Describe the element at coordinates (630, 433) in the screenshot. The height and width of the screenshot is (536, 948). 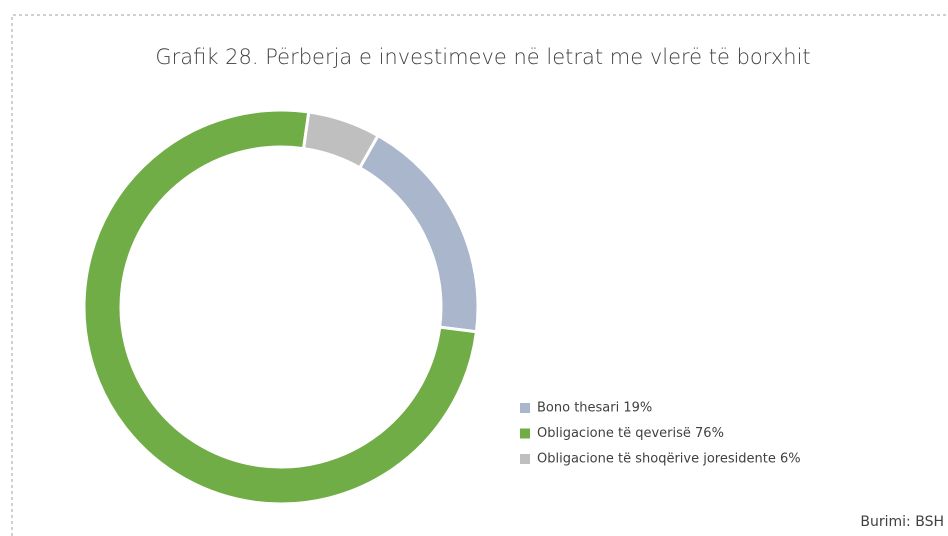
I see `legend-label: Obligacione të qeverisë 76%` at that location.